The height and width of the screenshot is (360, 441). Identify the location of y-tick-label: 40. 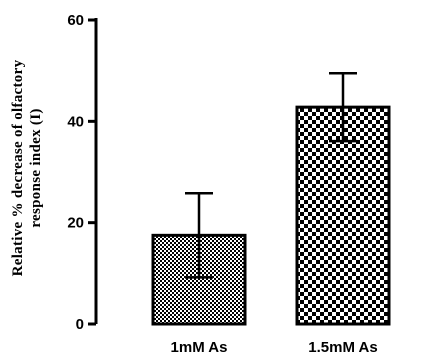
(75, 121).